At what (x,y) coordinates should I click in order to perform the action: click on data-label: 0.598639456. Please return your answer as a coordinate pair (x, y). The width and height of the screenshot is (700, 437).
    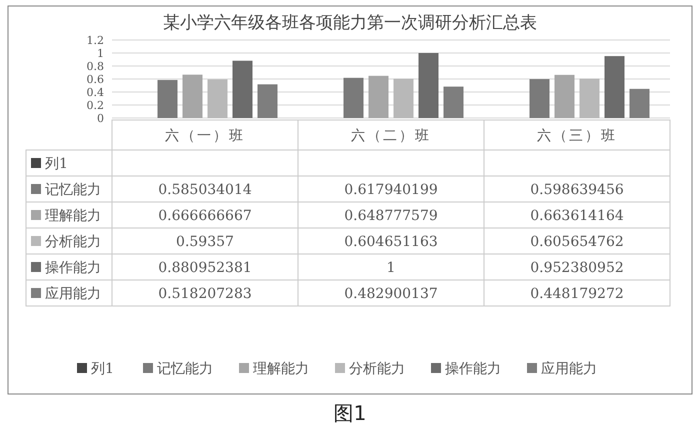
    Looking at the image, I should click on (577, 190).